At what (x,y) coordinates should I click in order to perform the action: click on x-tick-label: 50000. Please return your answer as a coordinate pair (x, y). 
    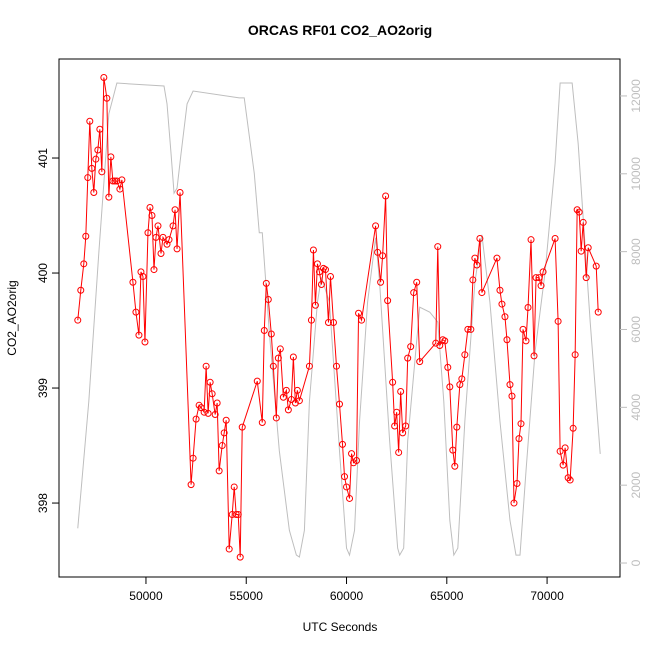
    Looking at the image, I should click on (146, 596).